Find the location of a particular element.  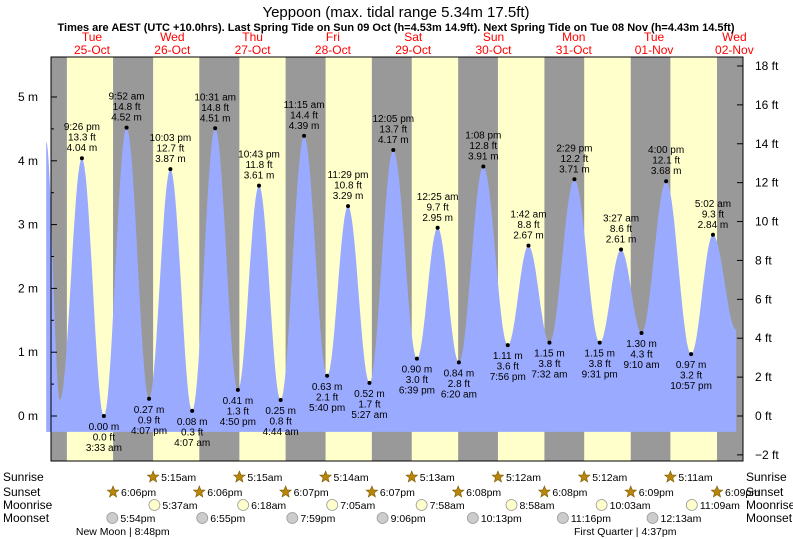

moonrise-time: 11:09am is located at coordinates (720, 506).